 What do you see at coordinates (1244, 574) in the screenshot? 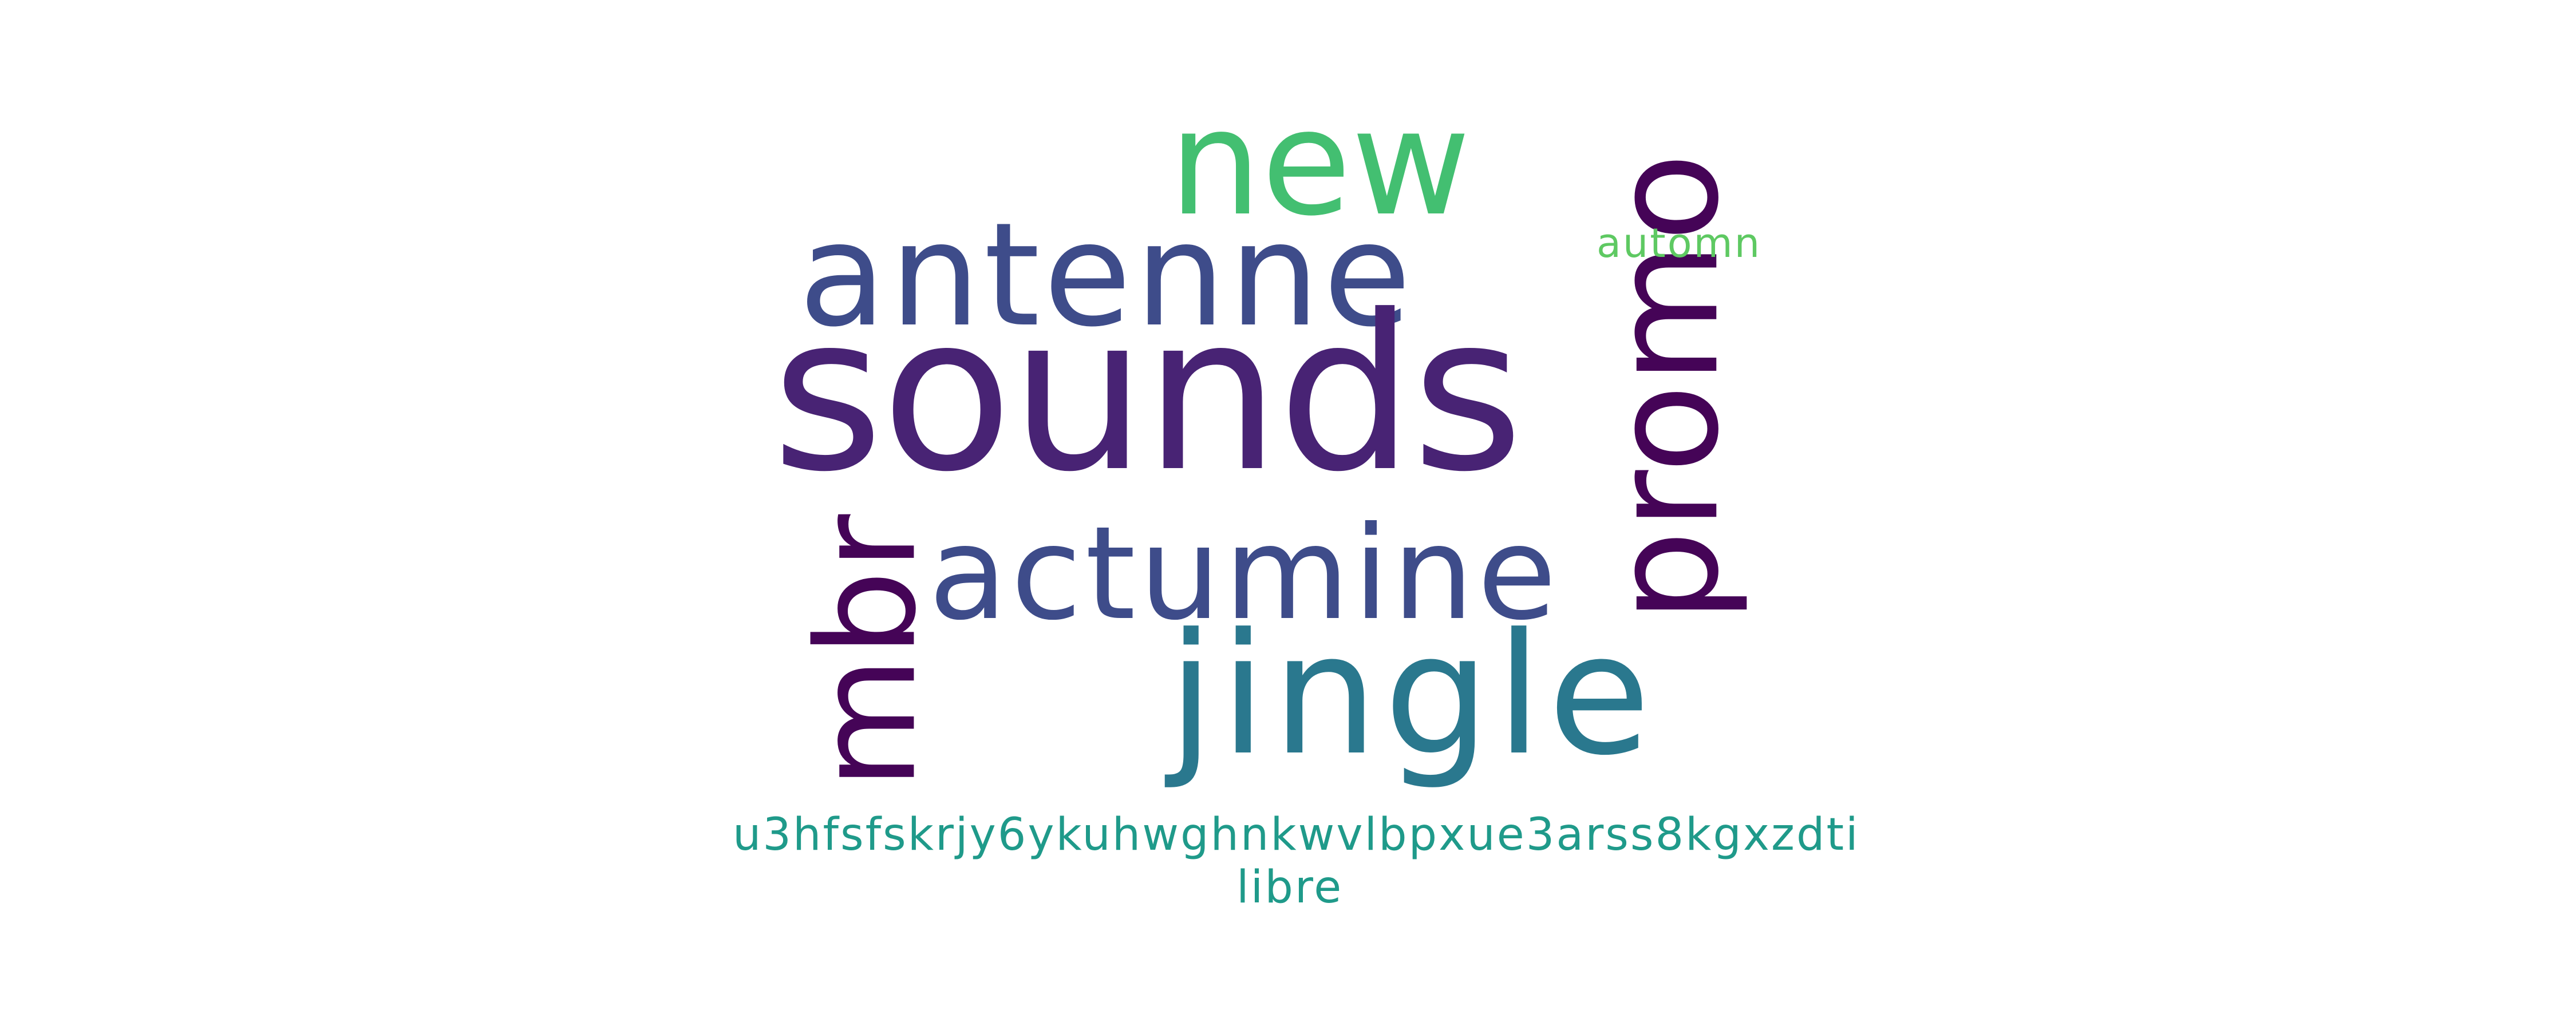
I see `word-actumine: actumine` at bounding box center [1244, 574].